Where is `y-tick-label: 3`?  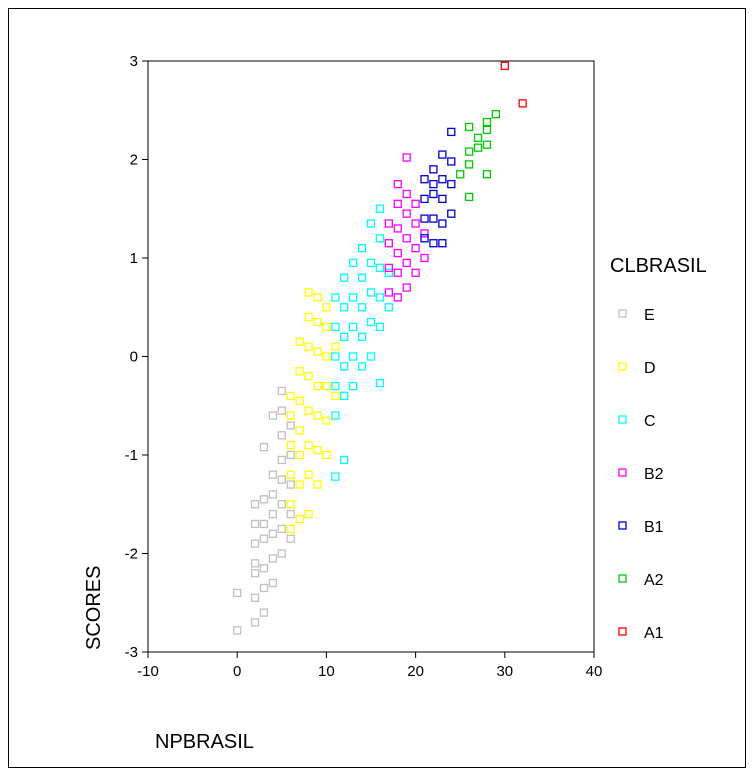
y-tick-label: 3 is located at coordinates (134, 61).